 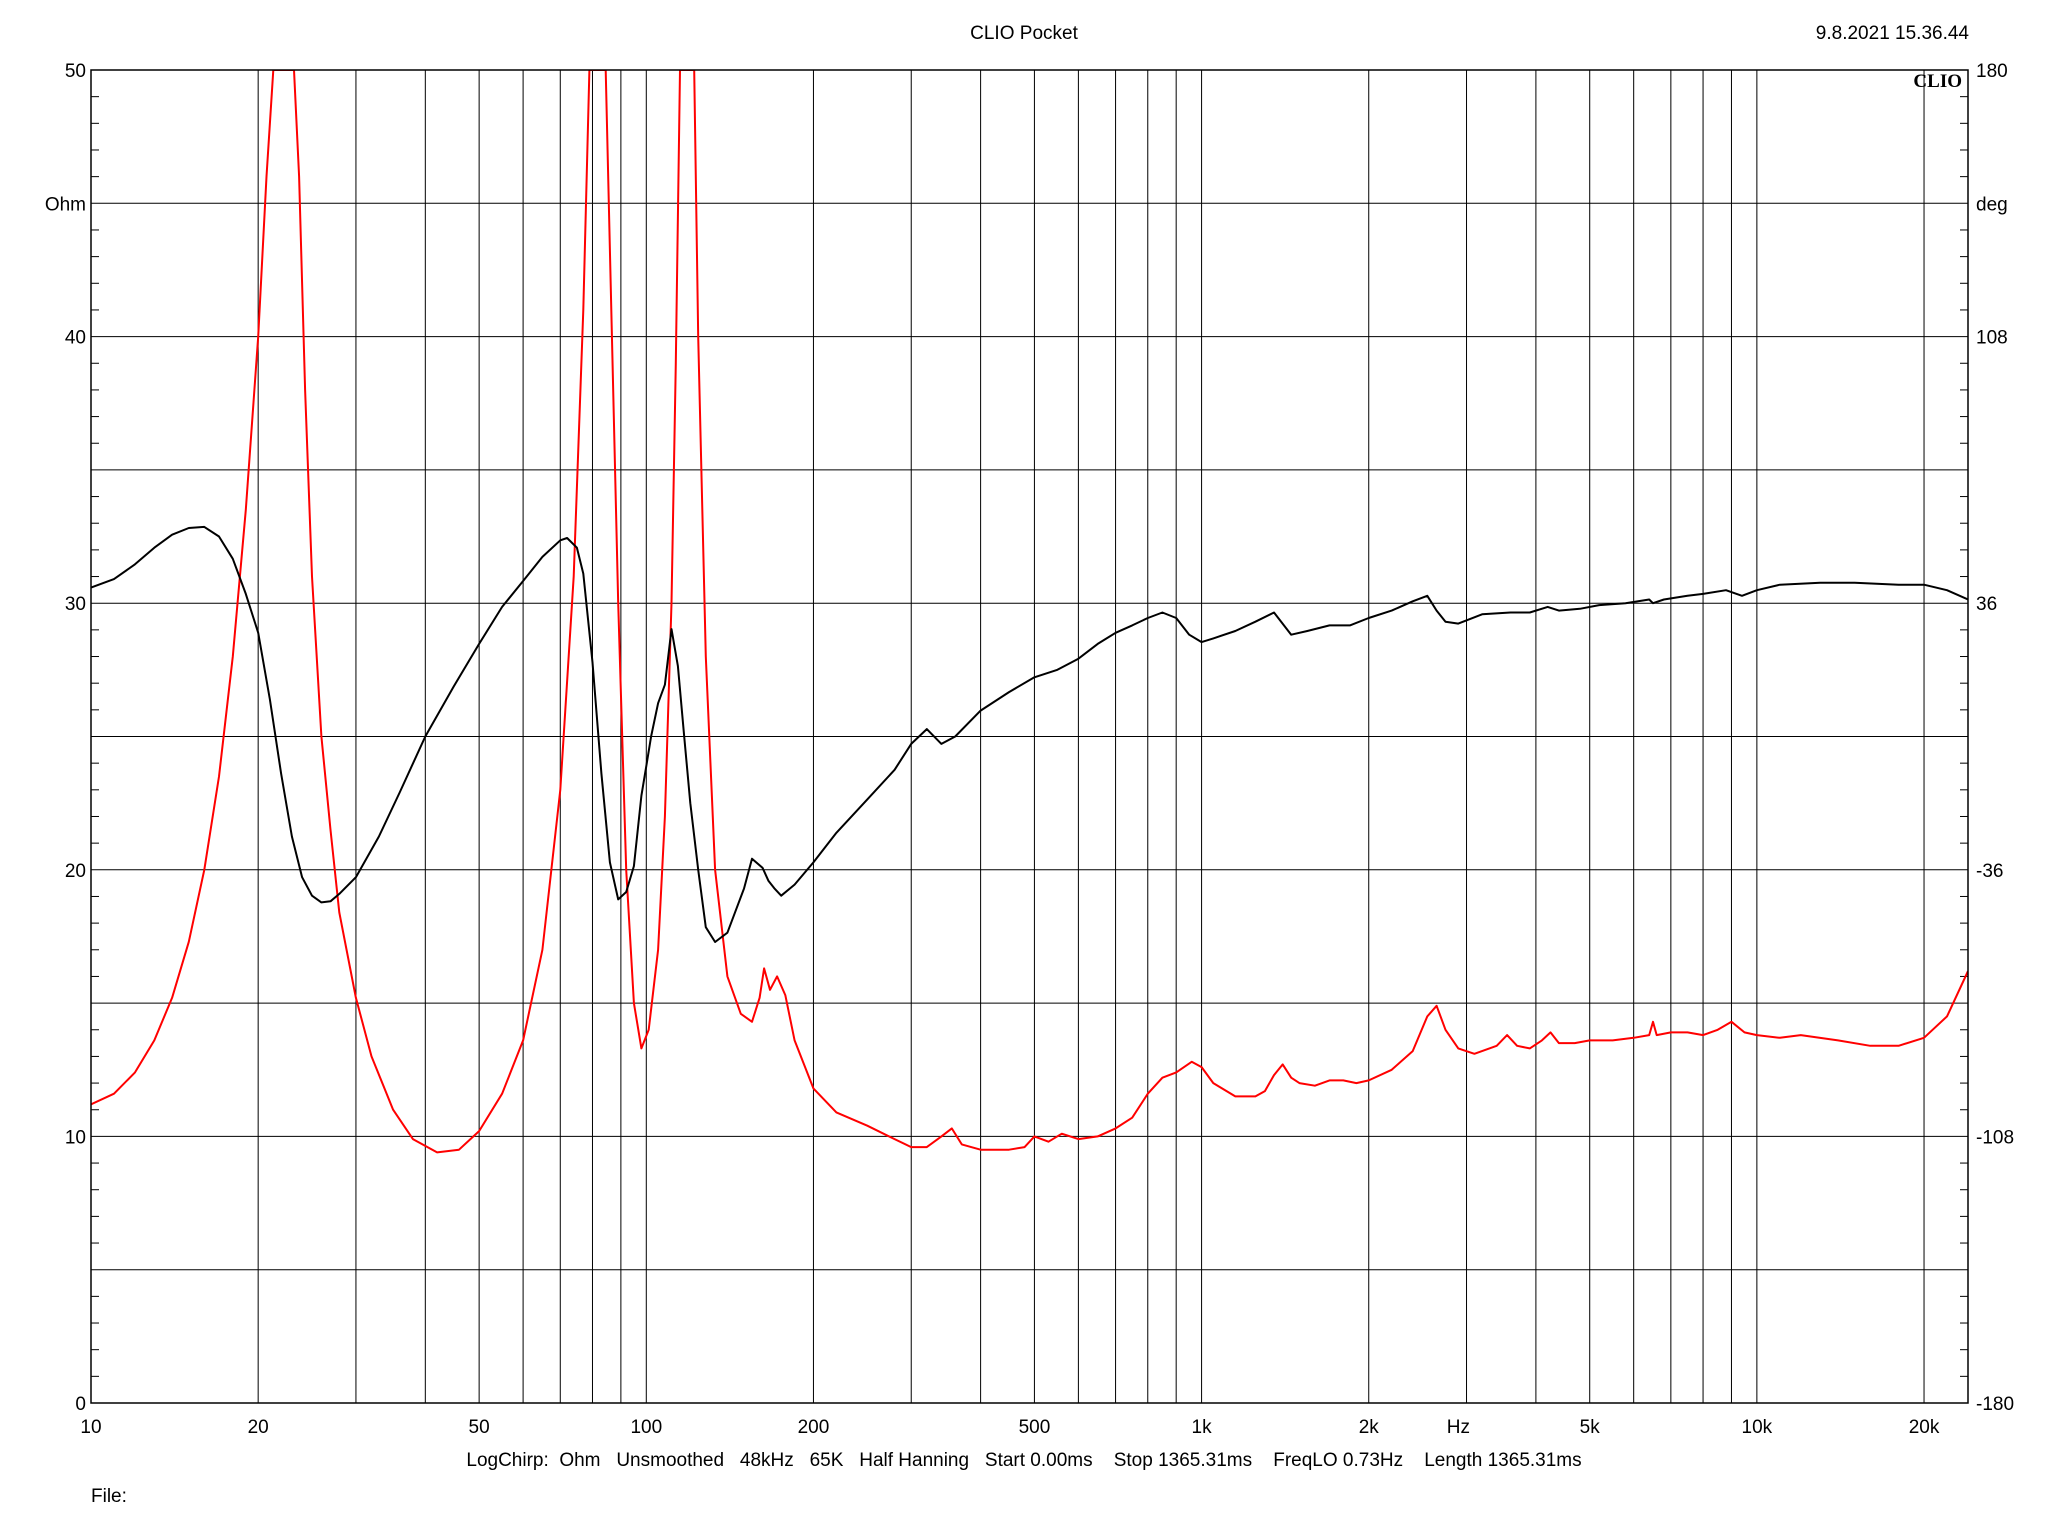 What do you see at coordinates (646, 1427) in the screenshot?
I see `x-tick-label: 100` at bounding box center [646, 1427].